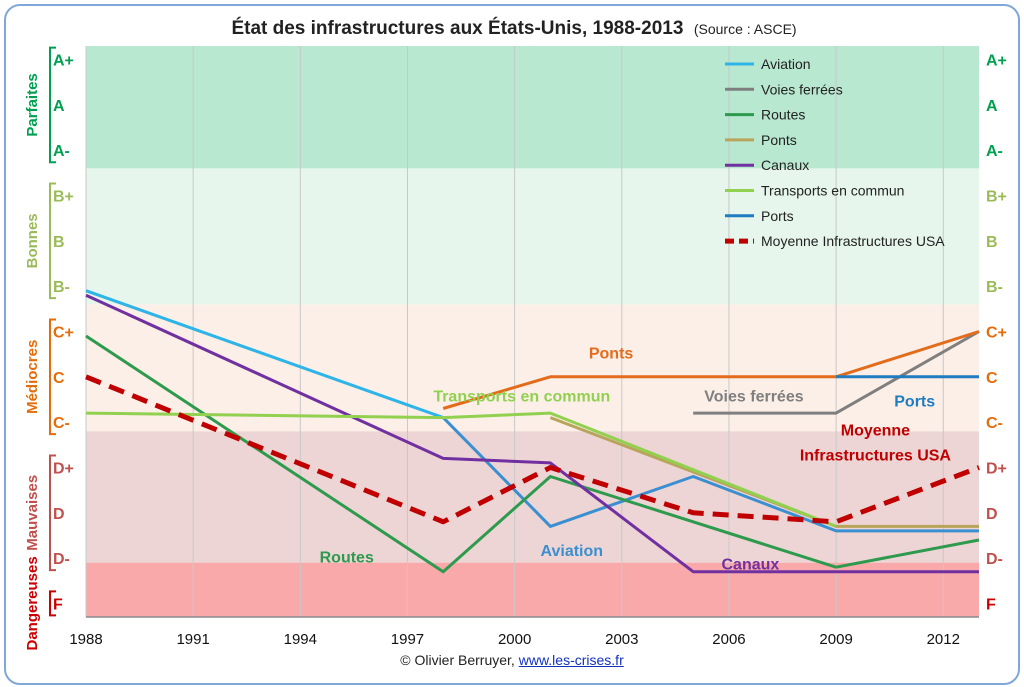 Image resolution: width=1024 pixels, height=687 pixels. I want to click on grade-right-b: B, so click(992, 242).